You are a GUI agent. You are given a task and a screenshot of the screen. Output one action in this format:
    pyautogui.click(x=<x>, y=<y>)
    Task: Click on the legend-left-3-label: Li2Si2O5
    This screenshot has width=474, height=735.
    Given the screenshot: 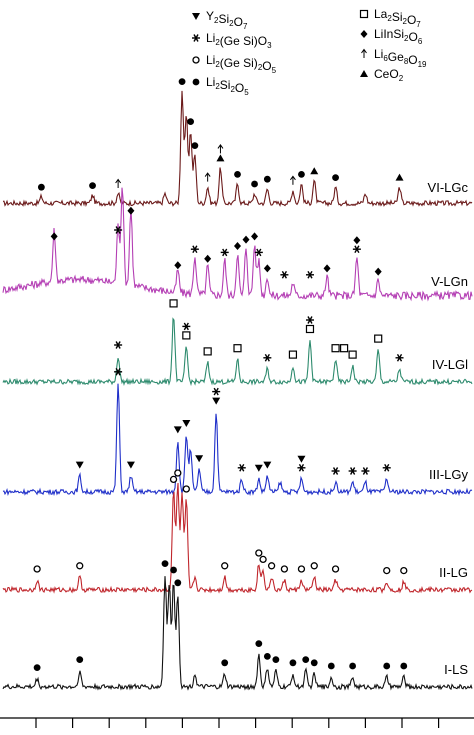 What is the action you would take?
    pyautogui.click(x=227, y=86)
    